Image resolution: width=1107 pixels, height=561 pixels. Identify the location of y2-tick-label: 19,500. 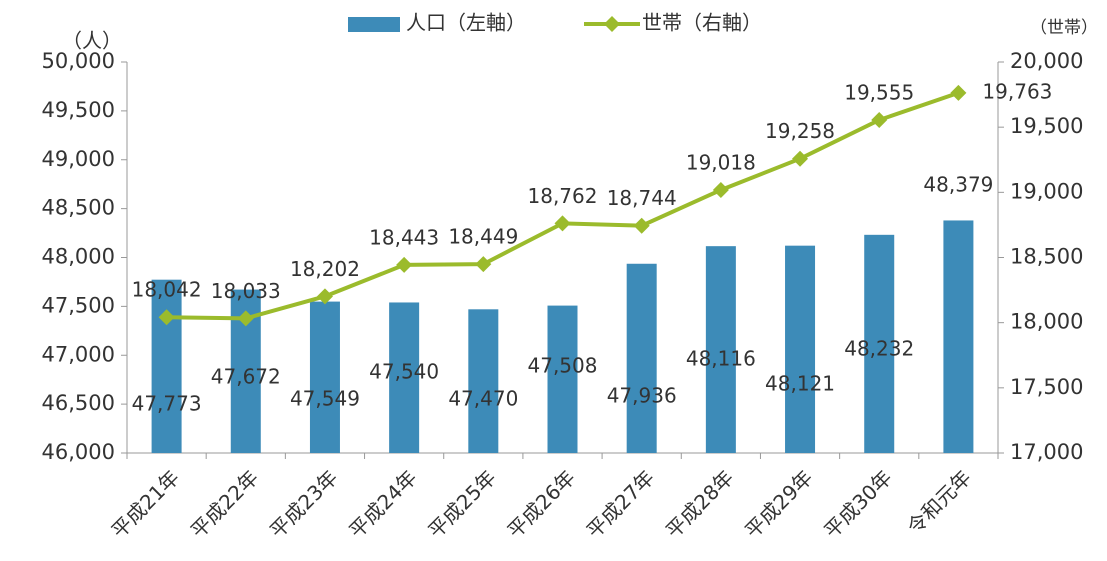
(1046, 126).